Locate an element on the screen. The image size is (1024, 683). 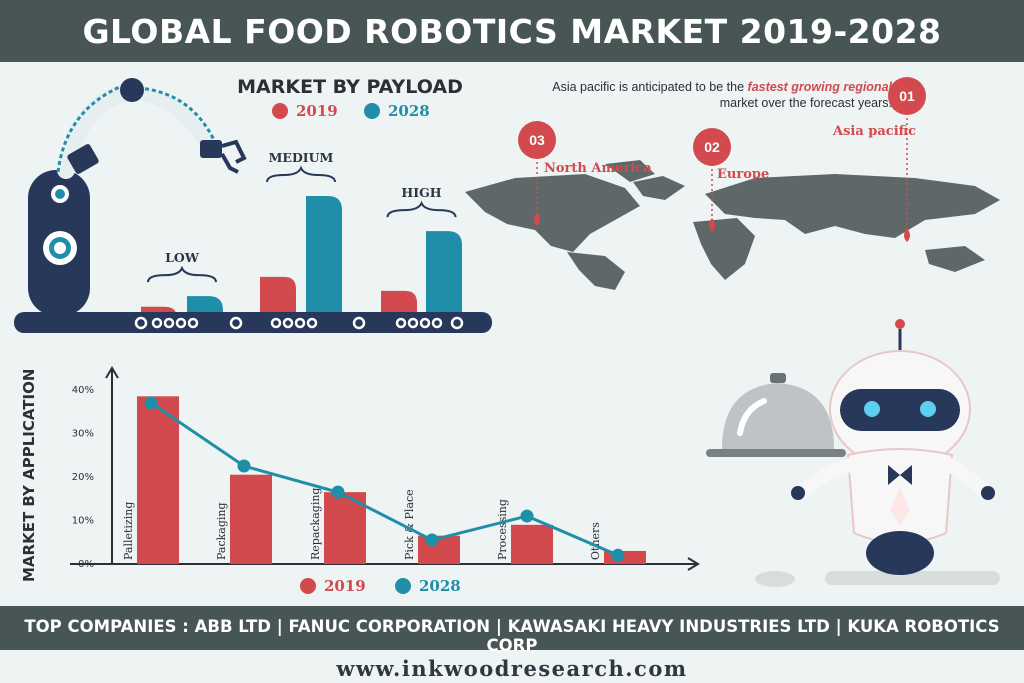
y-tick-label: 20% is located at coordinates (83, 477).